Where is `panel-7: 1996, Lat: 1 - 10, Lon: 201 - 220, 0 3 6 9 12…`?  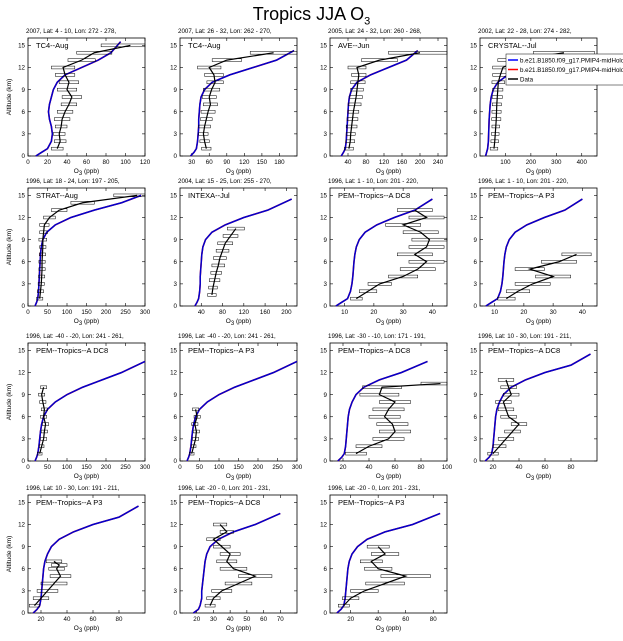 panel-7: 1996, Lat: 1 - 10, Lon: 201 - 220, 0 3 6 9 12… is located at coordinates (384, 252).